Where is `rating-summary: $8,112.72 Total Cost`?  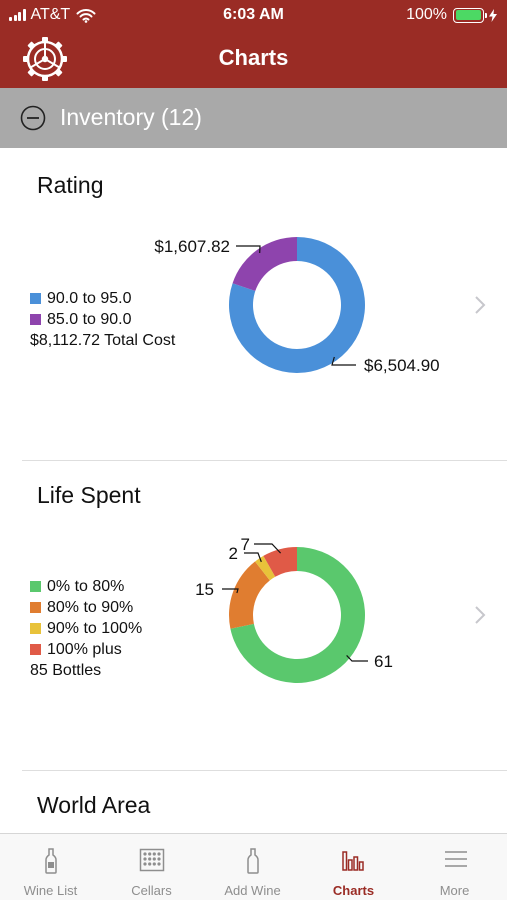 rating-summary: $8,112.72 Total Cost is located at coordinates (102, 340).